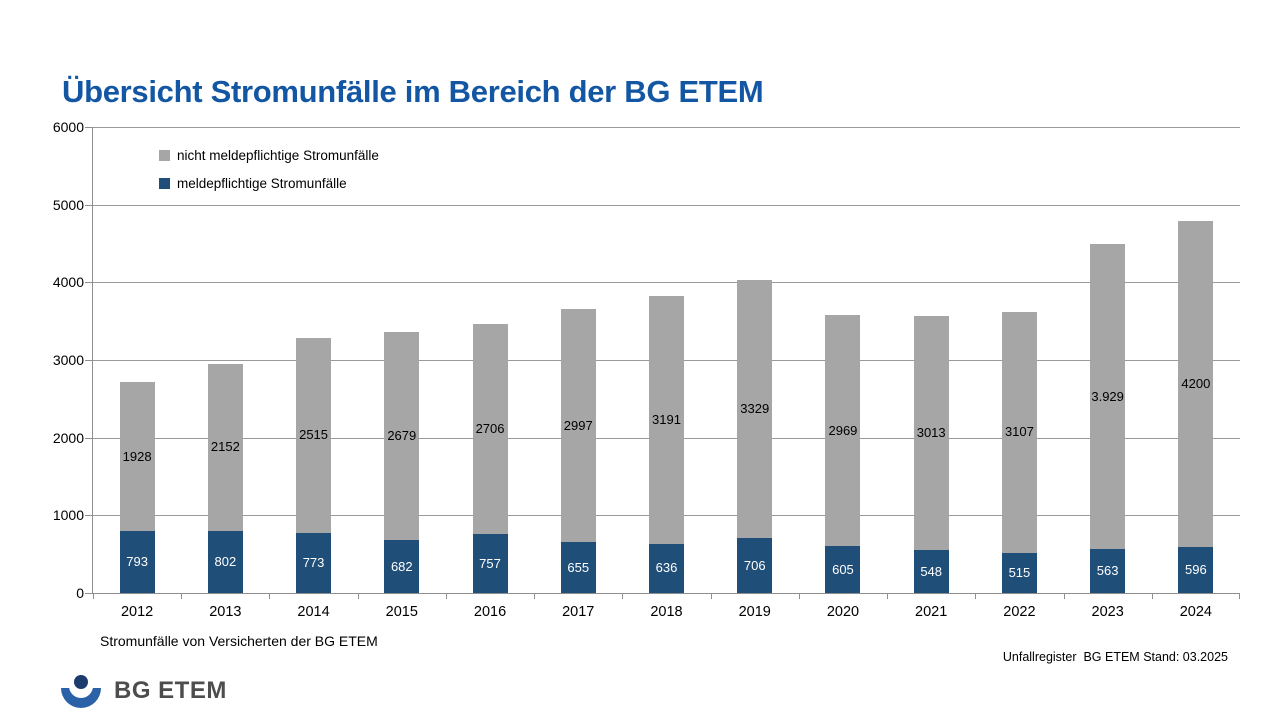 This screenshot has height=720, width=1280. Describe the element at coordinates (278, 155) in the screenshot. I see `legend-label: nicht meldepflichtige Stromunfälle` at that location.